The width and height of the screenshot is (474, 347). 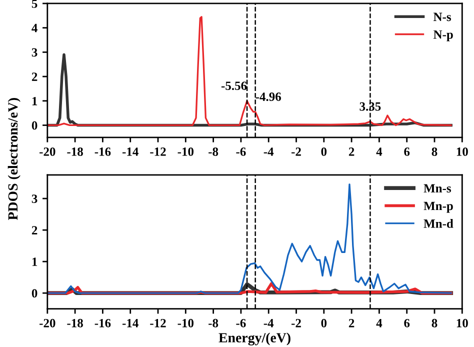 What do you see at coordinates (443, 17) in the screenshot?
I see `legend-label: N-s` at bounding box center [443, 17].